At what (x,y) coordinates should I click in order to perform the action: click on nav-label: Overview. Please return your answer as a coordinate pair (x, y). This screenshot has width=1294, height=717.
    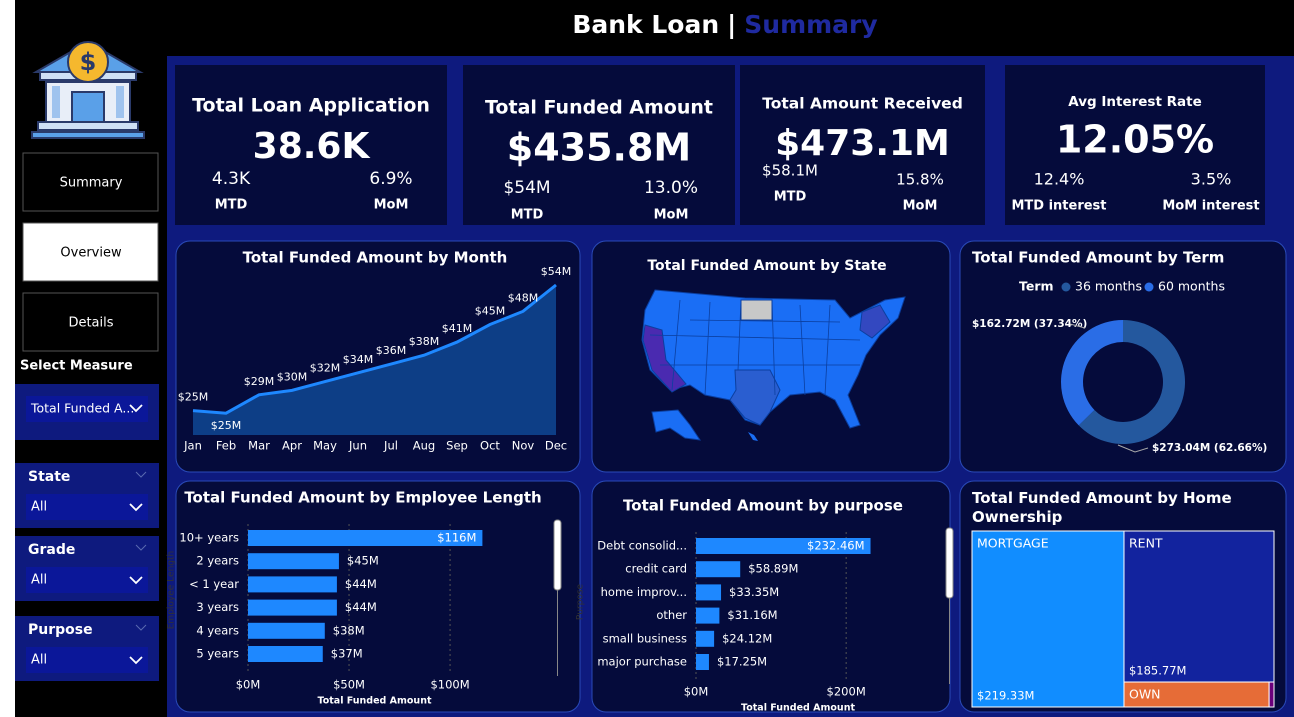
    Looking at the image, I should click on (91, 253).